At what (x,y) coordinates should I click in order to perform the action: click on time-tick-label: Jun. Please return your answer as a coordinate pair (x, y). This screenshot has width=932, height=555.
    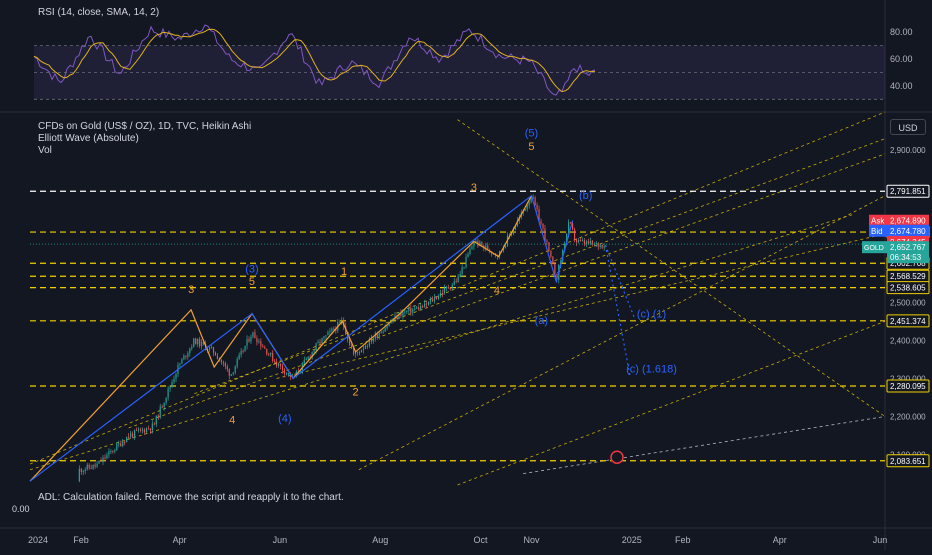
    Looking at the image, I should click on (280, 540).